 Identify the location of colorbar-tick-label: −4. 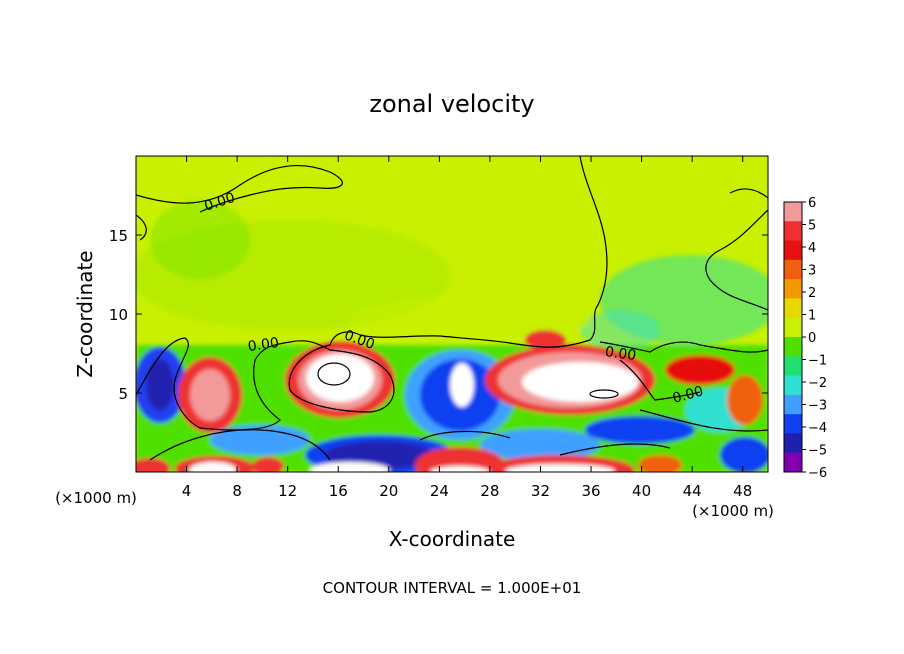
(817, 428).